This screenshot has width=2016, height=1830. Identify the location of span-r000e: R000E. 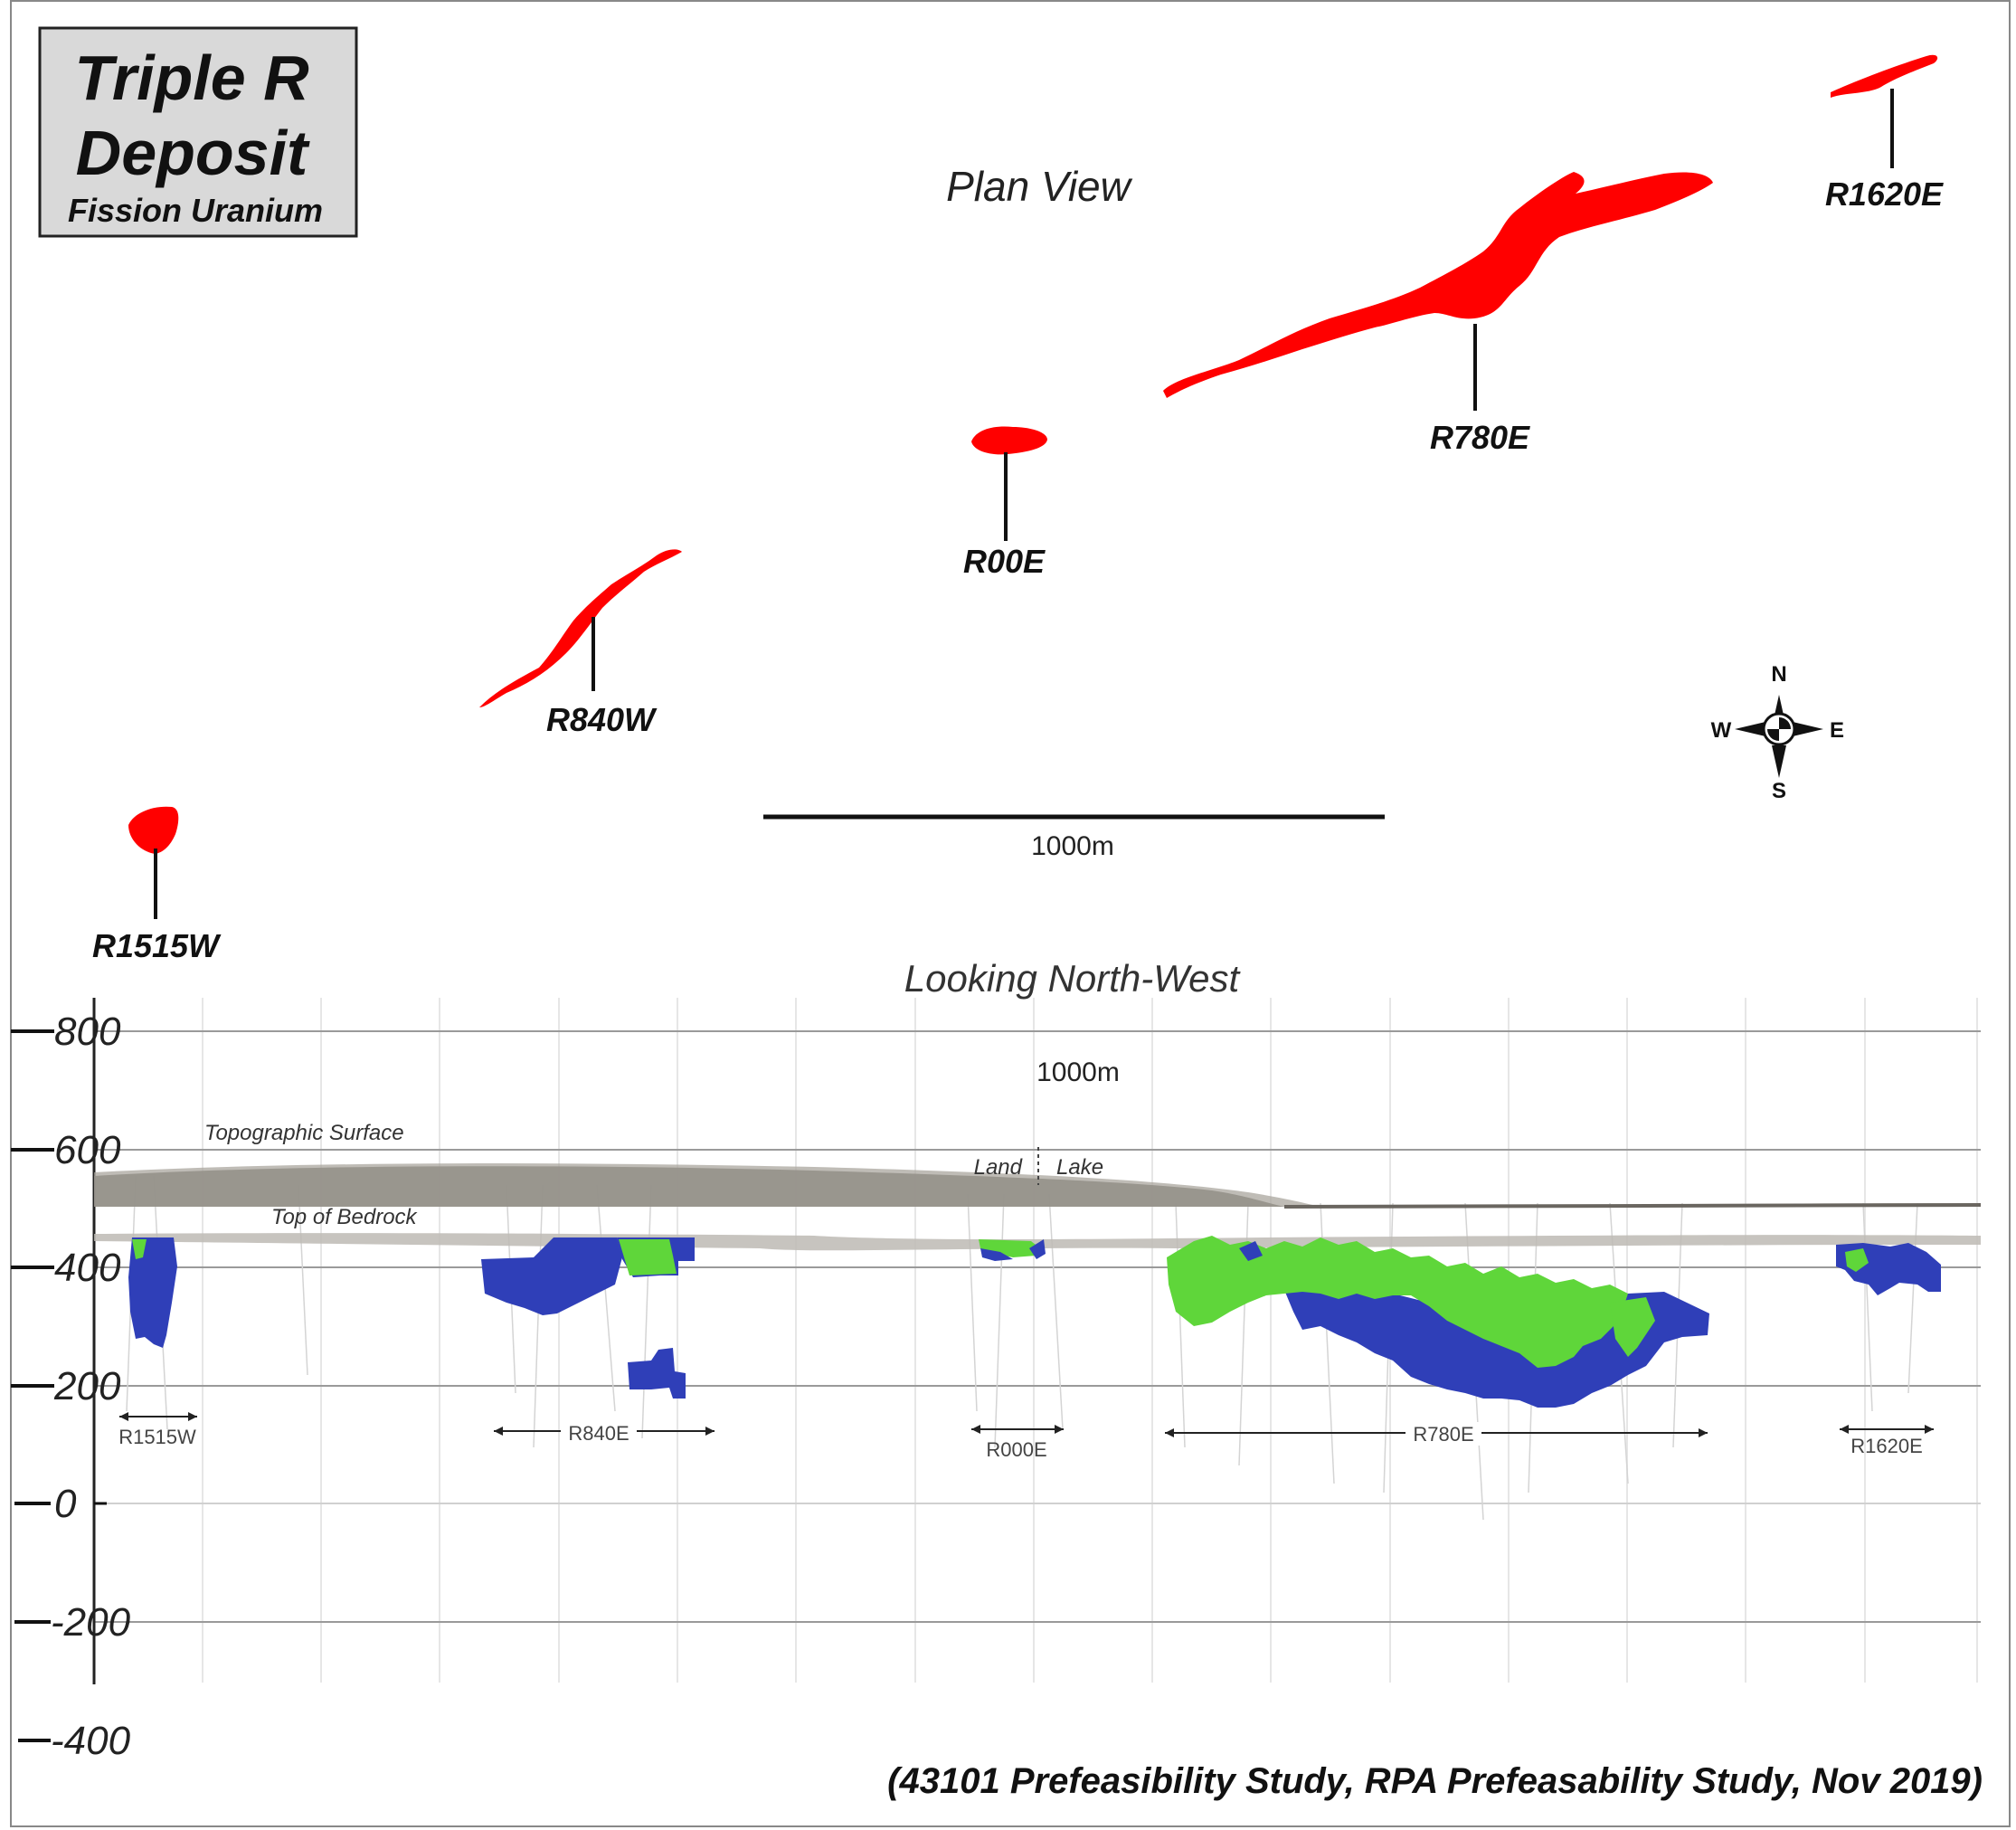
(1017, 1443).